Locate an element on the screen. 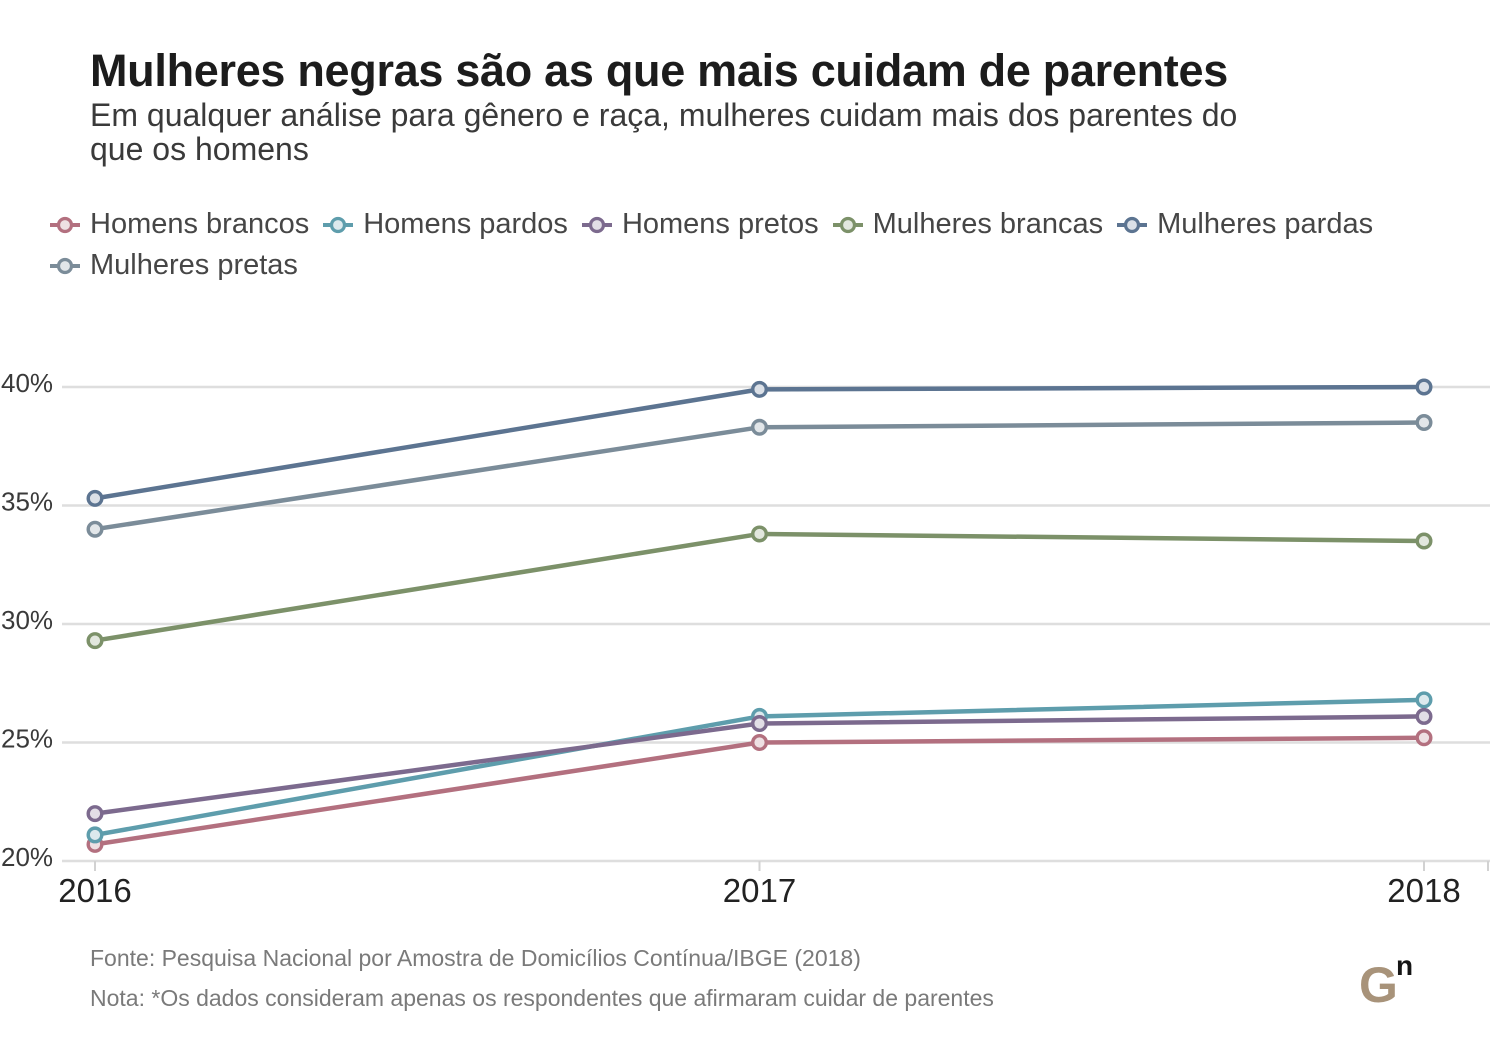  x-tick-label: 2016 is located at coordinates (94, 890).